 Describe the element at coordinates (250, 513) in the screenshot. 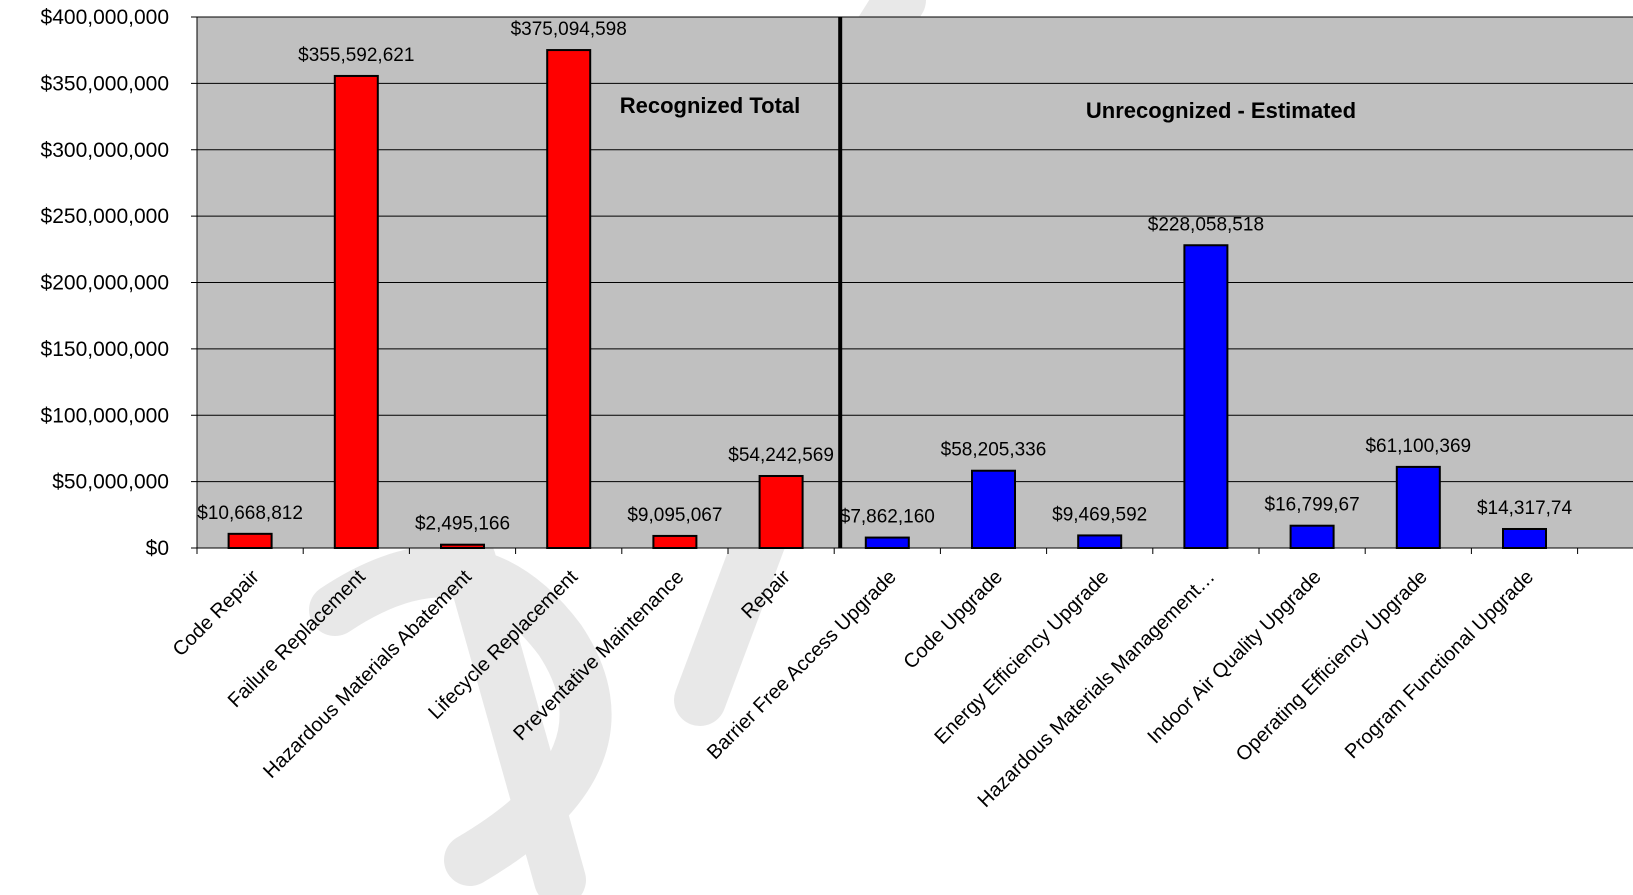

I see `data-label: $10,668,812` at that location.